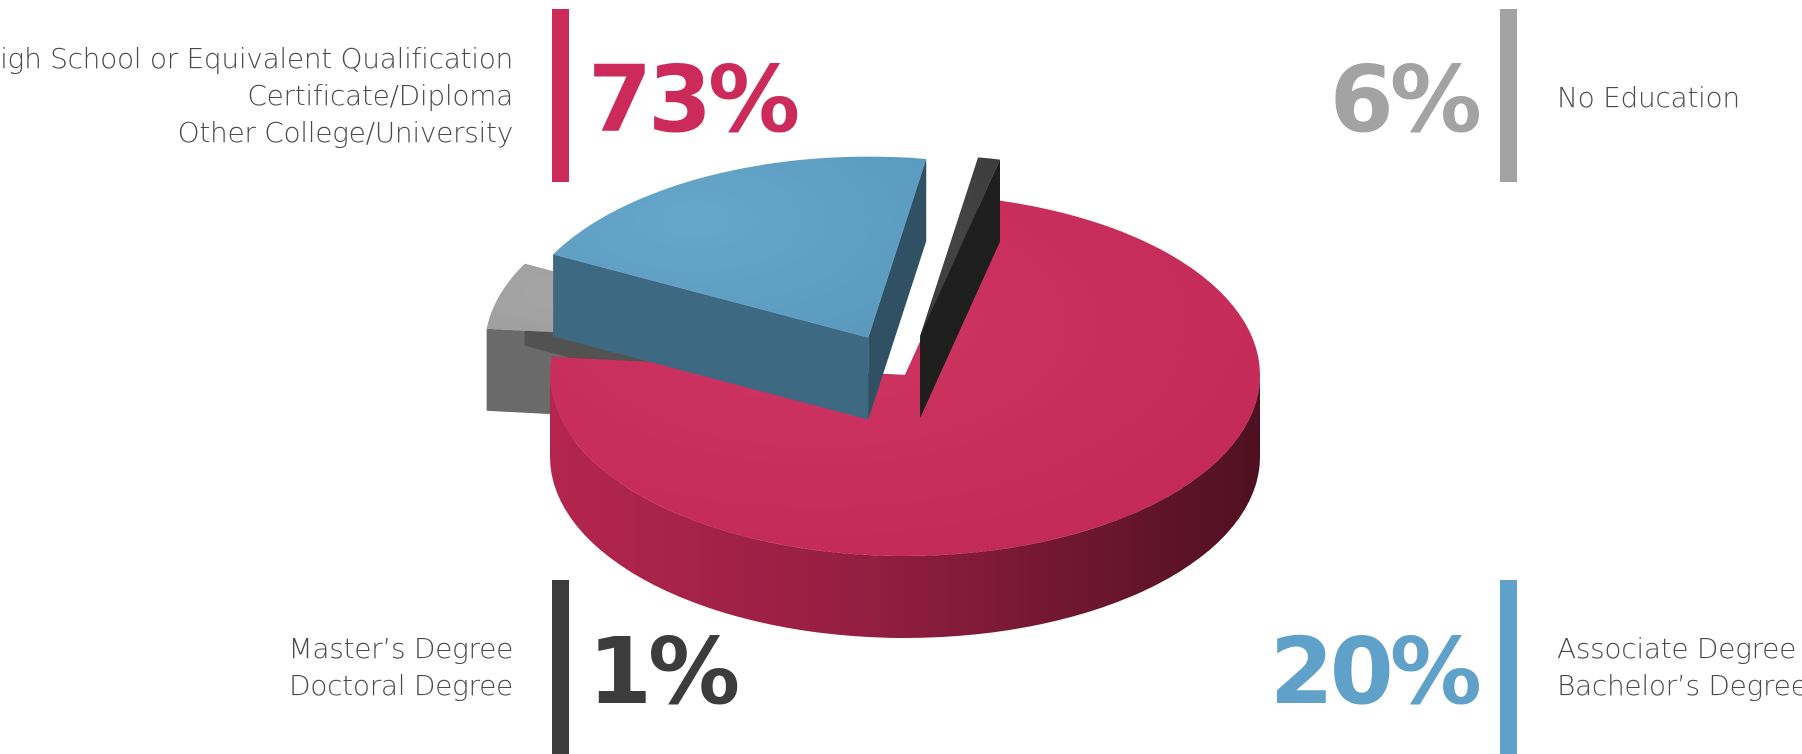 The height and width of the screenshot is (754, 1802). I want to click on accent-bar-undergraduate, so click(1508, 667).